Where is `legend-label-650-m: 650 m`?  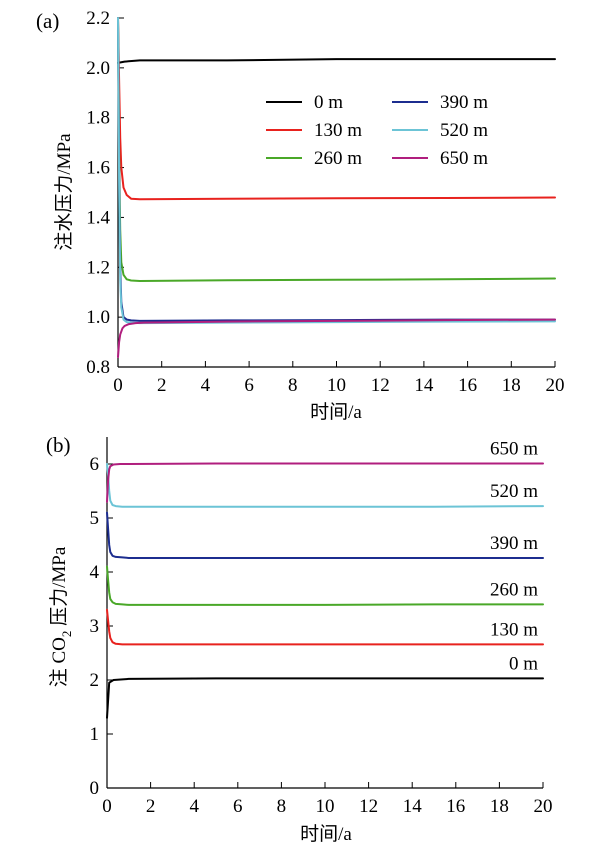
legend-label-650-m: 650 m is located at coordinates (464, 158).